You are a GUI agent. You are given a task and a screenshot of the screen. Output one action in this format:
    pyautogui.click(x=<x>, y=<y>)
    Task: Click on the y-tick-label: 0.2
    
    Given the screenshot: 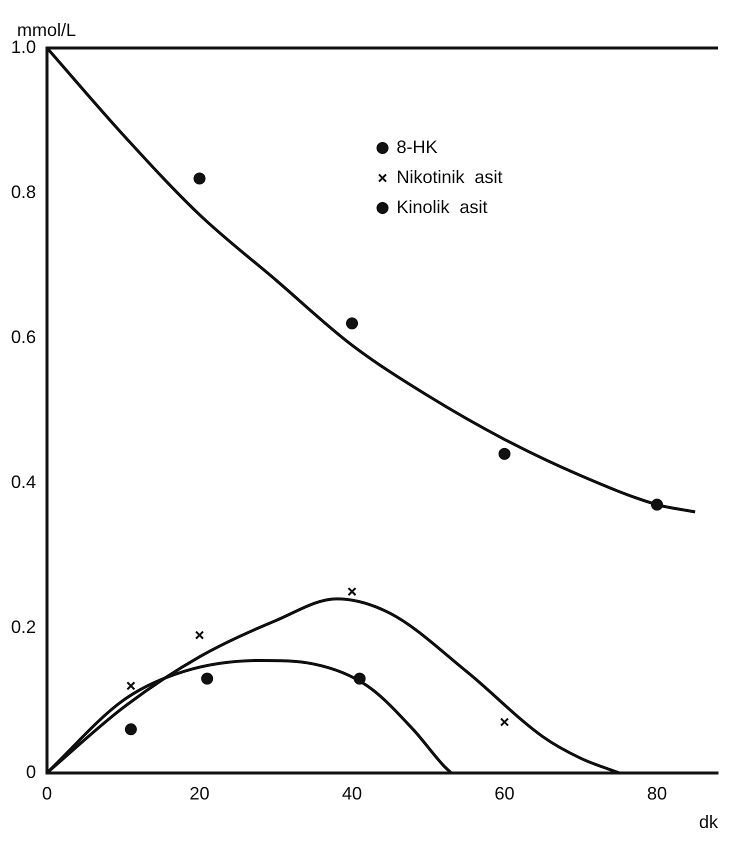 What is the action you would take?
    pyautogui.click(x=23, y=626)
    